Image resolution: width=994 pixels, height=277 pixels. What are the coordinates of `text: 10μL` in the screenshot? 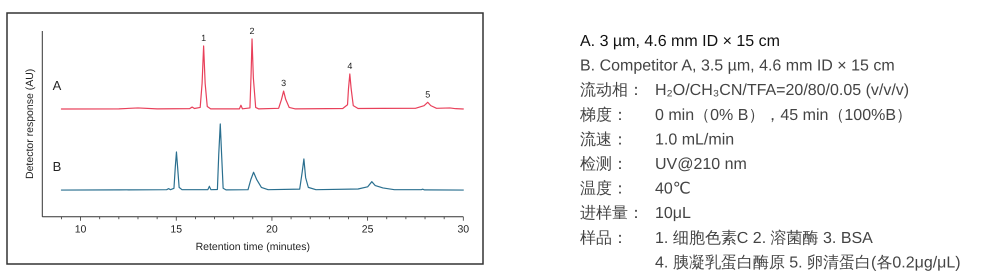 It's located at (673, 213).